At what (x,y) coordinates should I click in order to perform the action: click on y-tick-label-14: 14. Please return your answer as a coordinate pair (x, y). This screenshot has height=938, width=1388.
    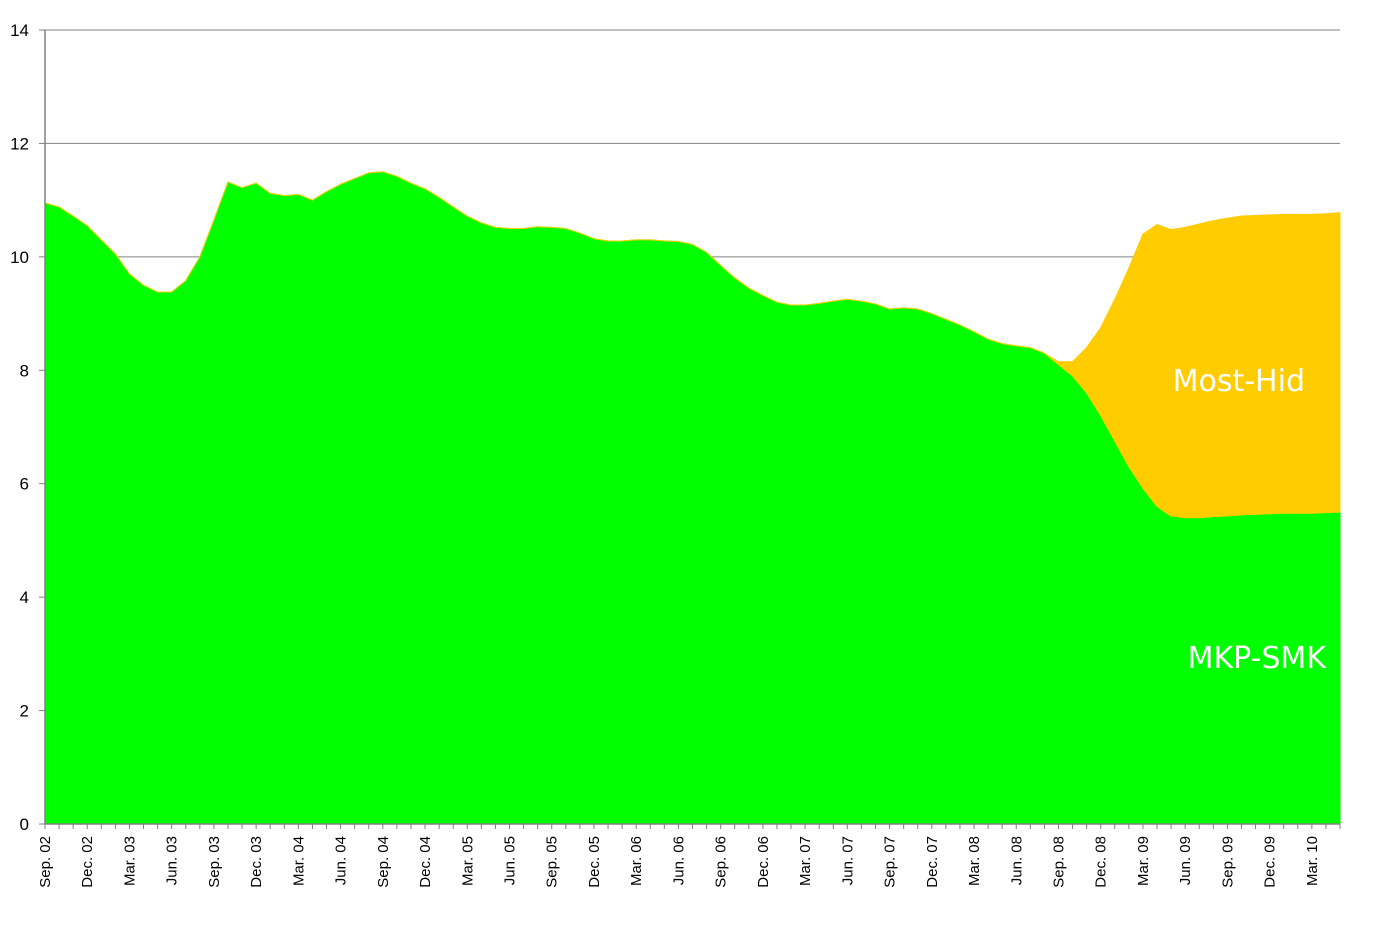
    Looking at the image, I should click on (19, 30).